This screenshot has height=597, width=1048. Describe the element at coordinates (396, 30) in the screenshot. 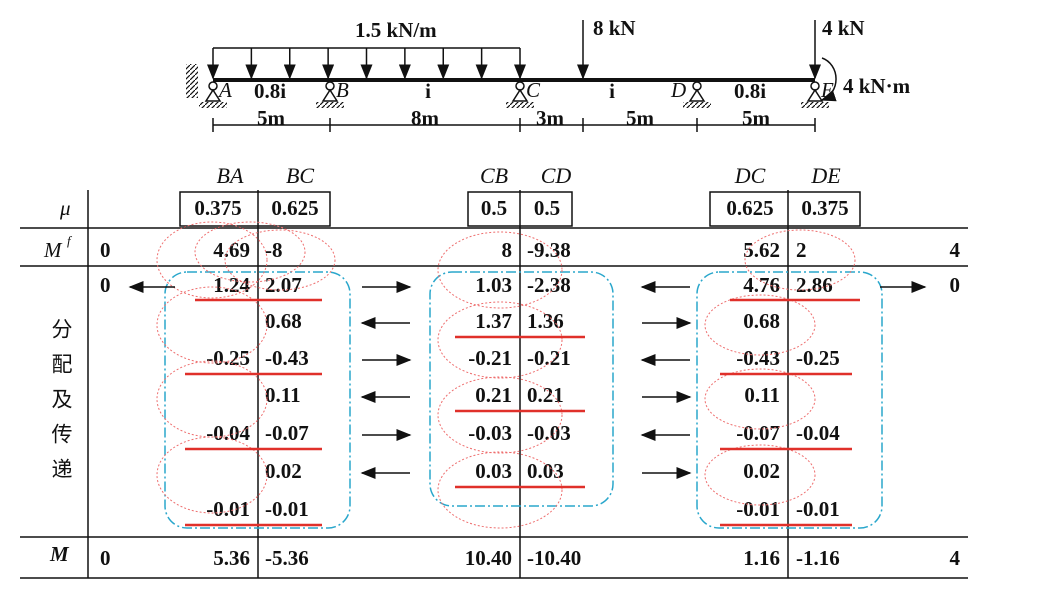

I see `load-label: 1.5 kN/m` at that location.